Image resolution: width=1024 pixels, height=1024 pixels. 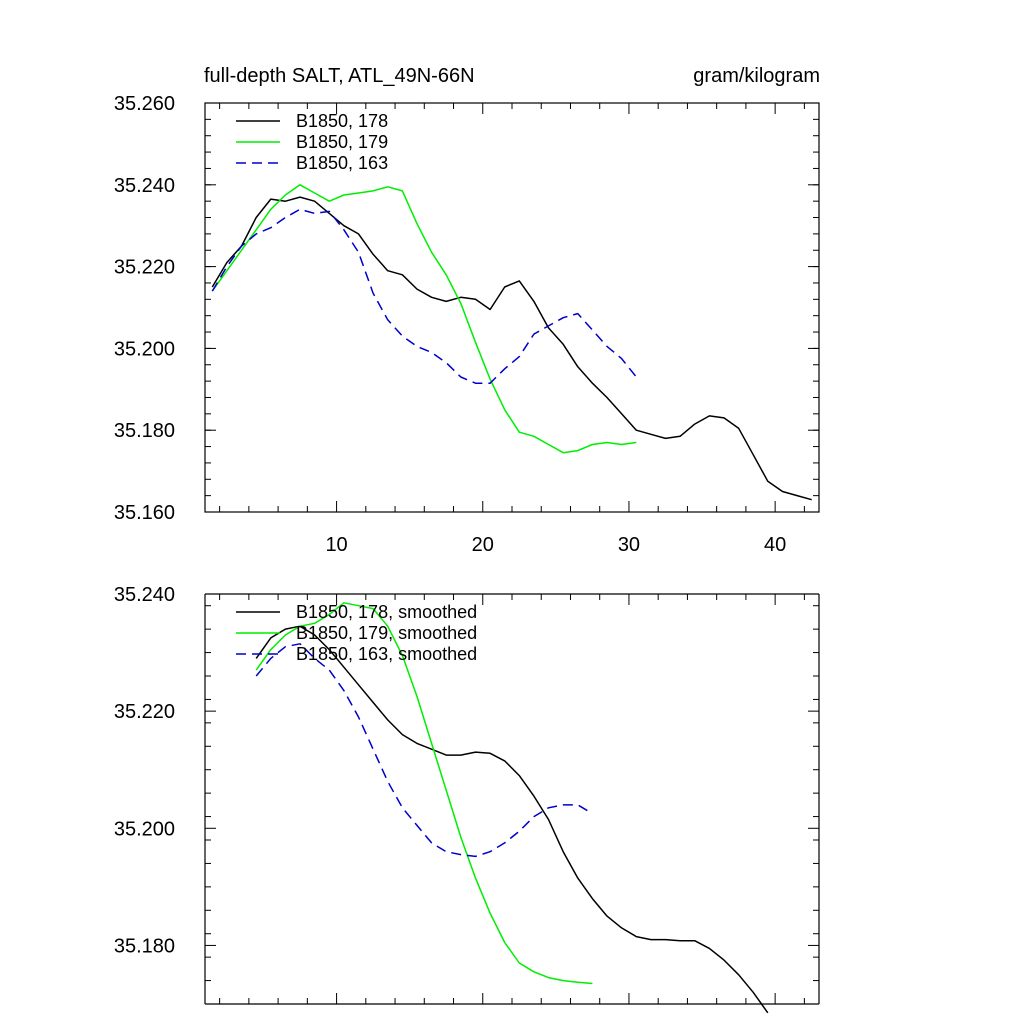 What do you see at coordinates (342, 163) in the screenshot?
I see `legend-label-163: B1850, 163` at bounding box center [342, 163].